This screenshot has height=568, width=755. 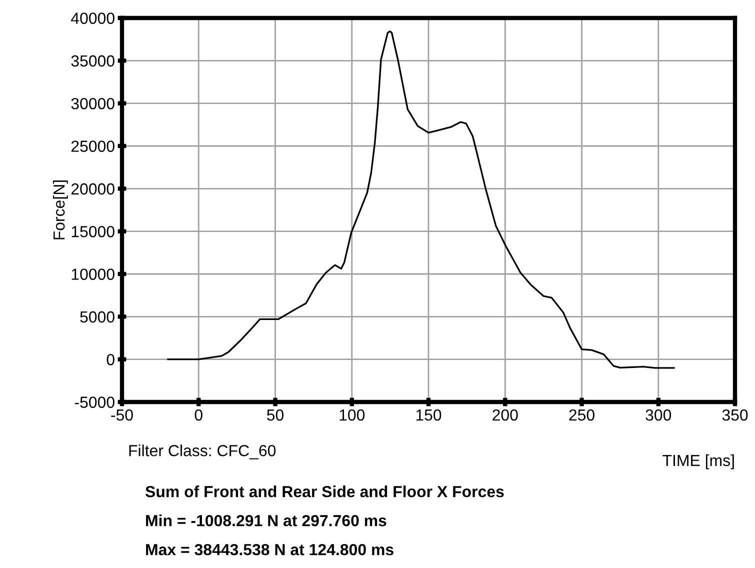 What do you see at coordinates (60, 210) in the screenshot?
I see `y-axis-title: Force[N]` at bounding box center [60, 210].